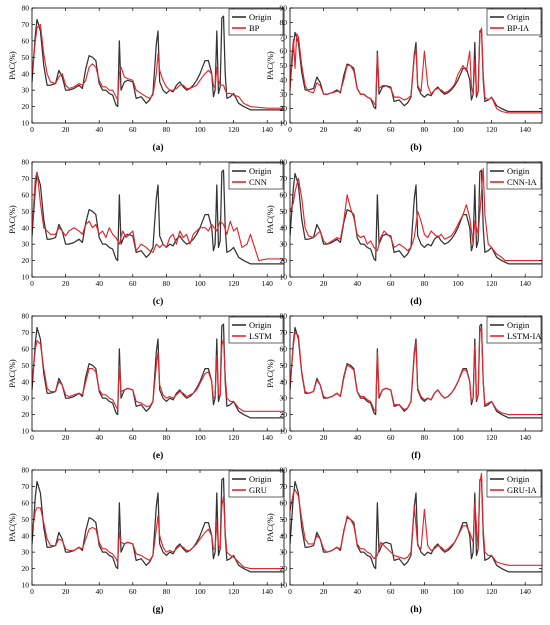 This screenshot has height=625, width=550. Describe the element at coordinates (416, 609) in the screenshot. I see `panel-caption: (h)` at that location.